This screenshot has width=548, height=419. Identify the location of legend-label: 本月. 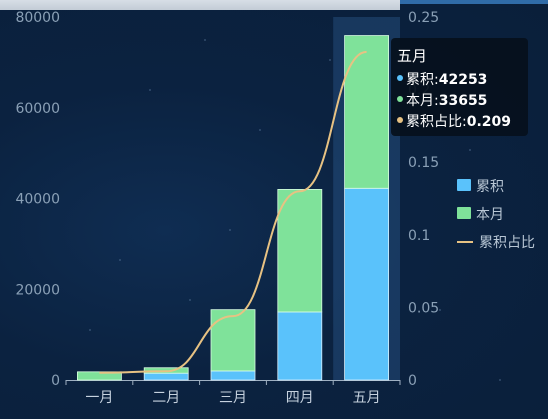
(490, 215).